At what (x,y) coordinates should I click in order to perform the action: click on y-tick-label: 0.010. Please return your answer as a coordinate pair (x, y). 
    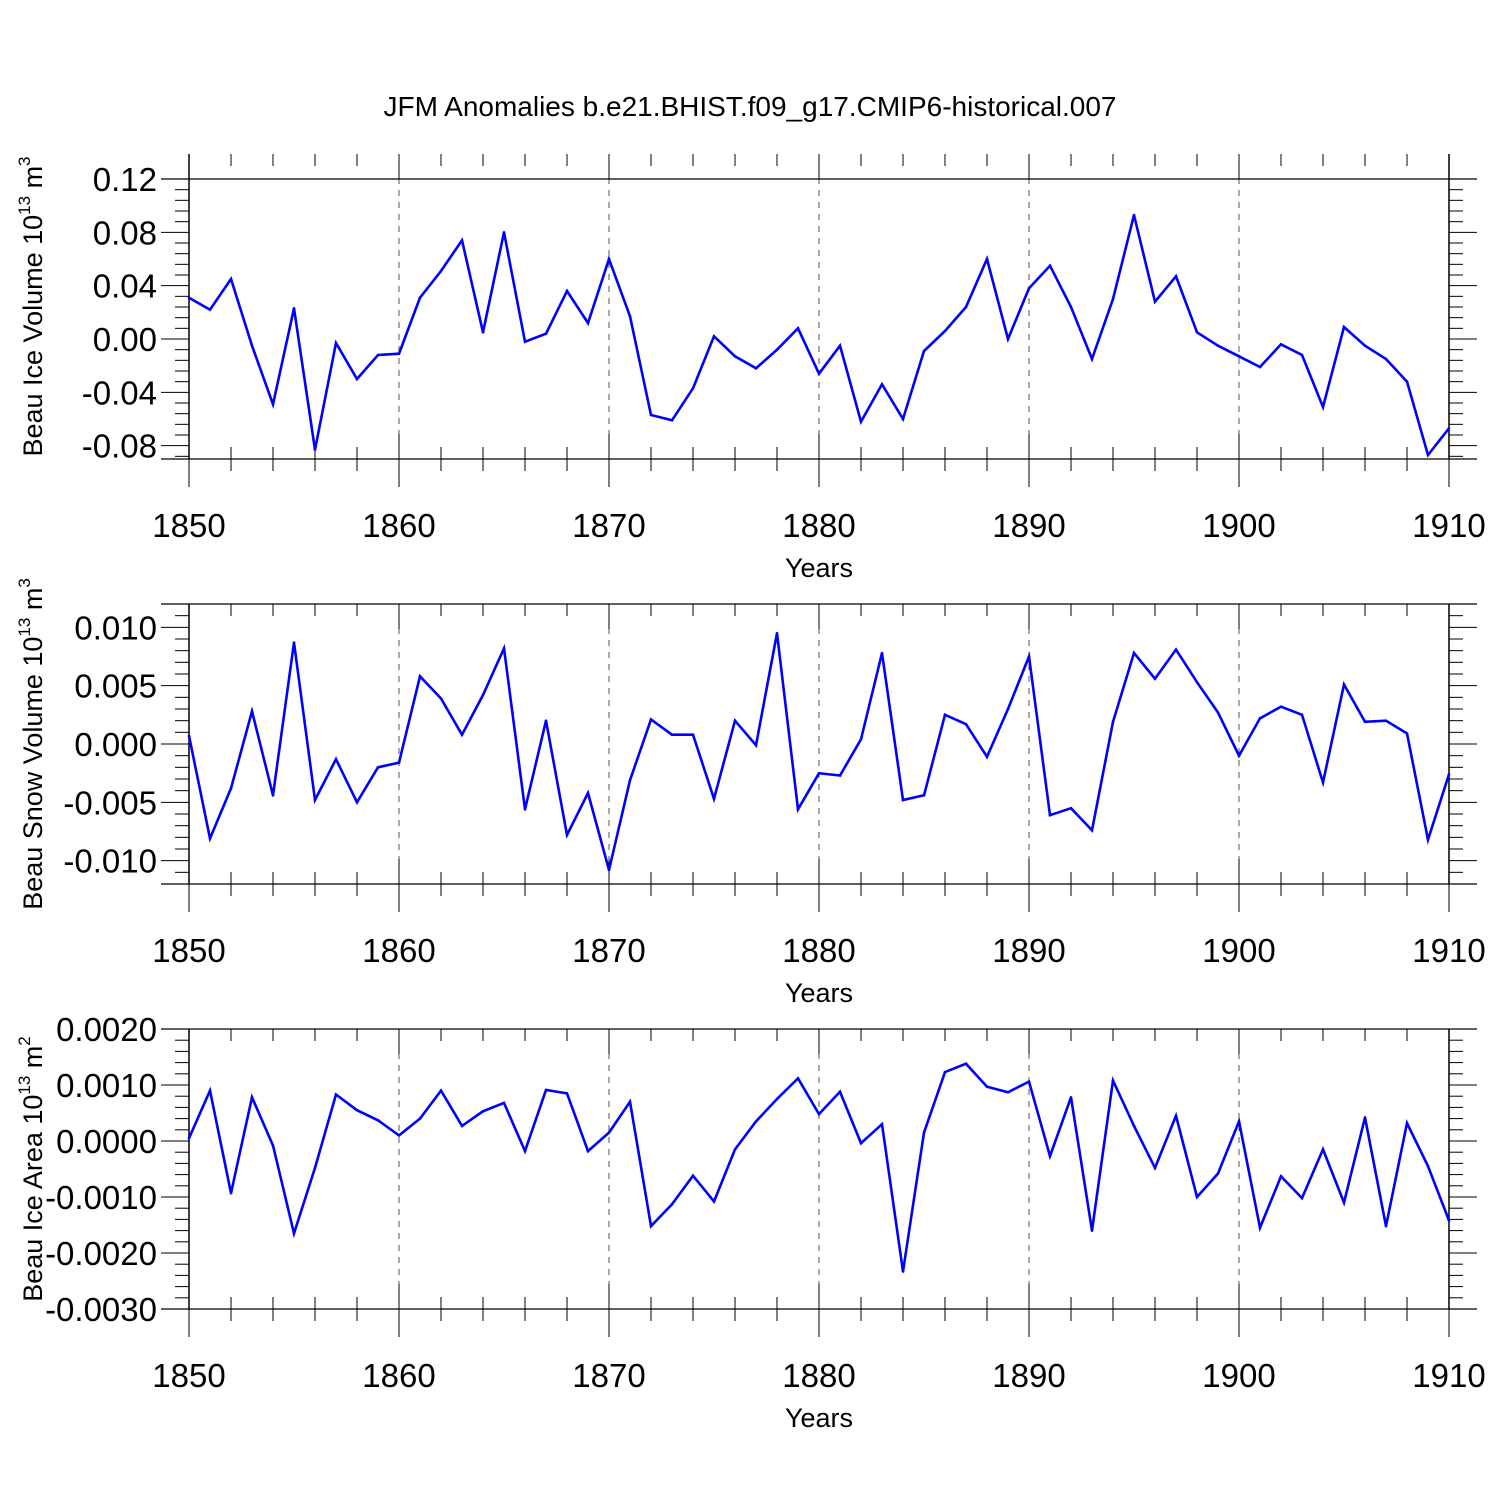
    Looking at the image, I should click on (115, 627).